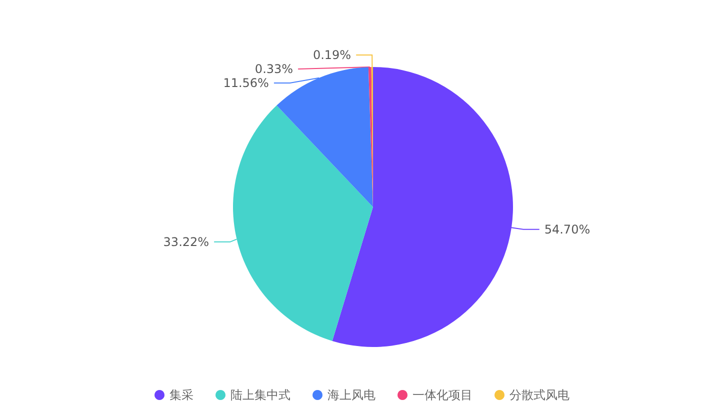  Describe the element at coordinates (567, 229) in the screenshot. I see `data-label: 54.70%` at that location.